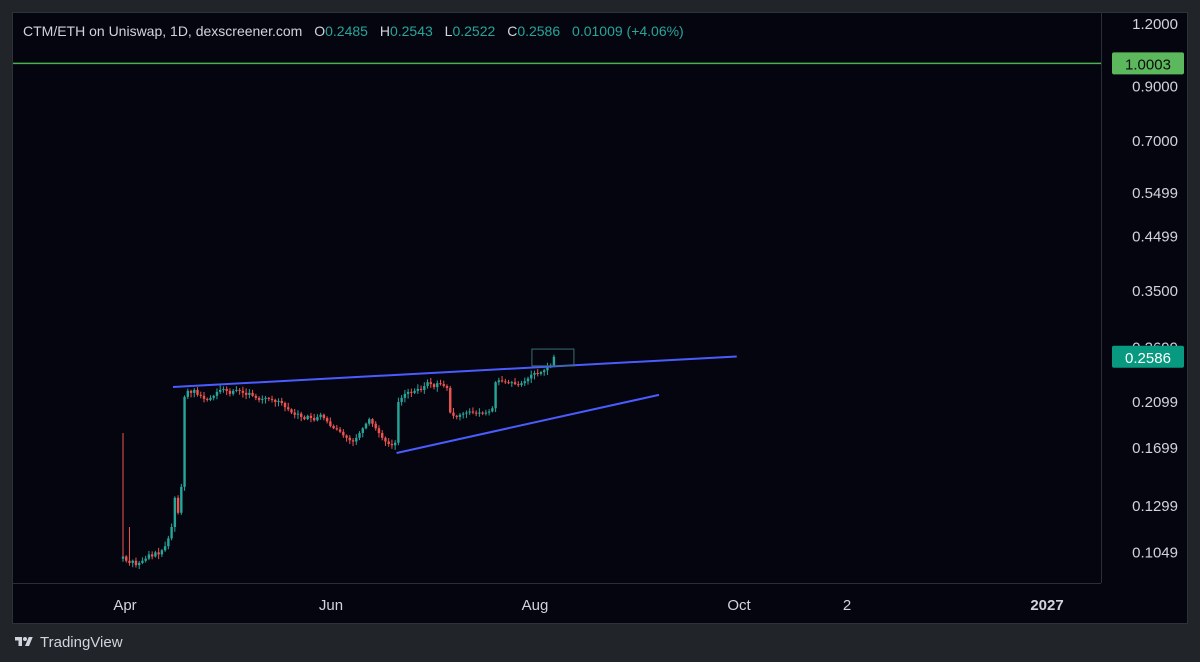  I want to click on price-tick-label: 0.2099, so click(1155, 402).